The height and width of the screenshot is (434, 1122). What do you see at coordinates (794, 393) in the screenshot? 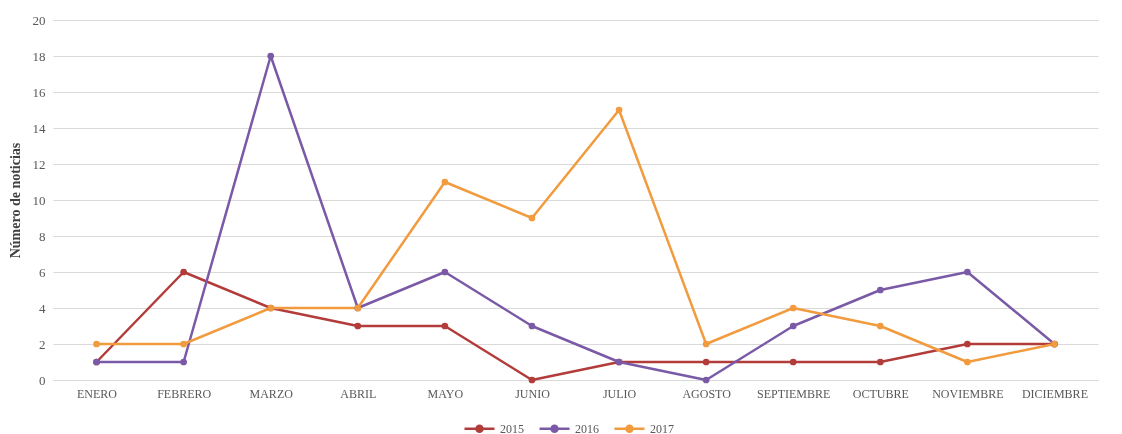
I see `x-tick-label: SEPTIEMBRE` at bounding box center [794, 393].